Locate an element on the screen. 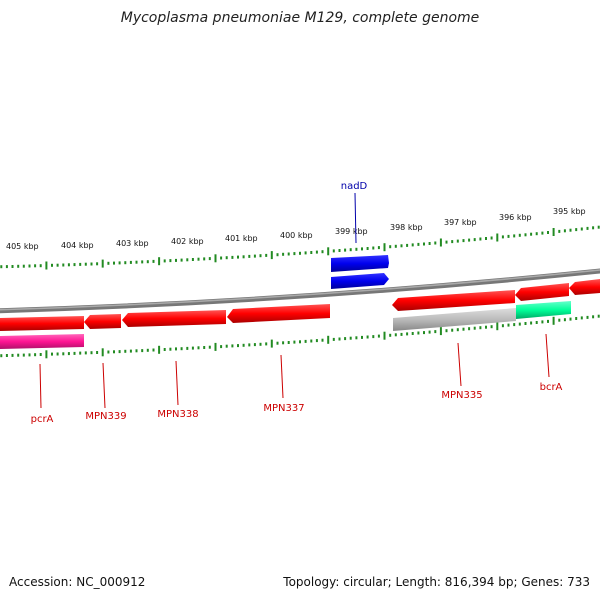 Image resolution: width=600 pixels, height=600 pixels. gene-bcrA-forward is located at coordinates (542, 292).